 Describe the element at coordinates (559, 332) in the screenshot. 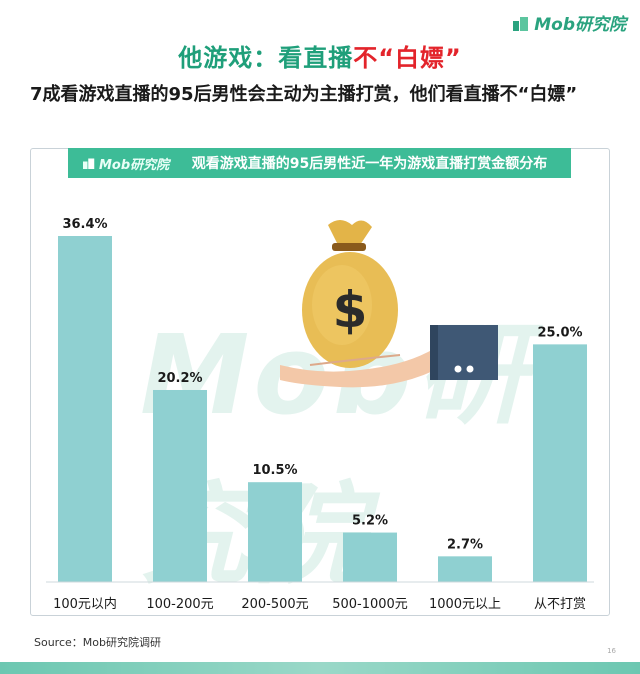

I see `data-label-6: 25.0%` at that location.